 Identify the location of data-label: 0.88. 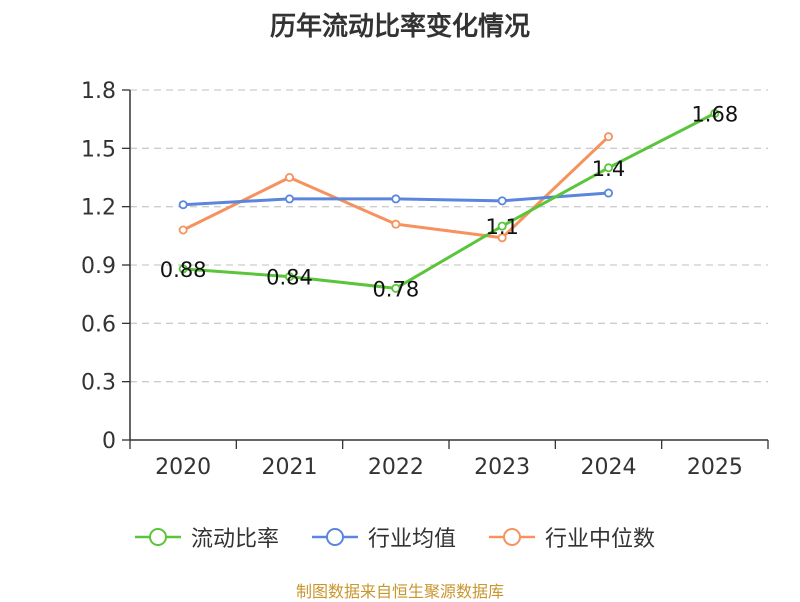
(183, 270).